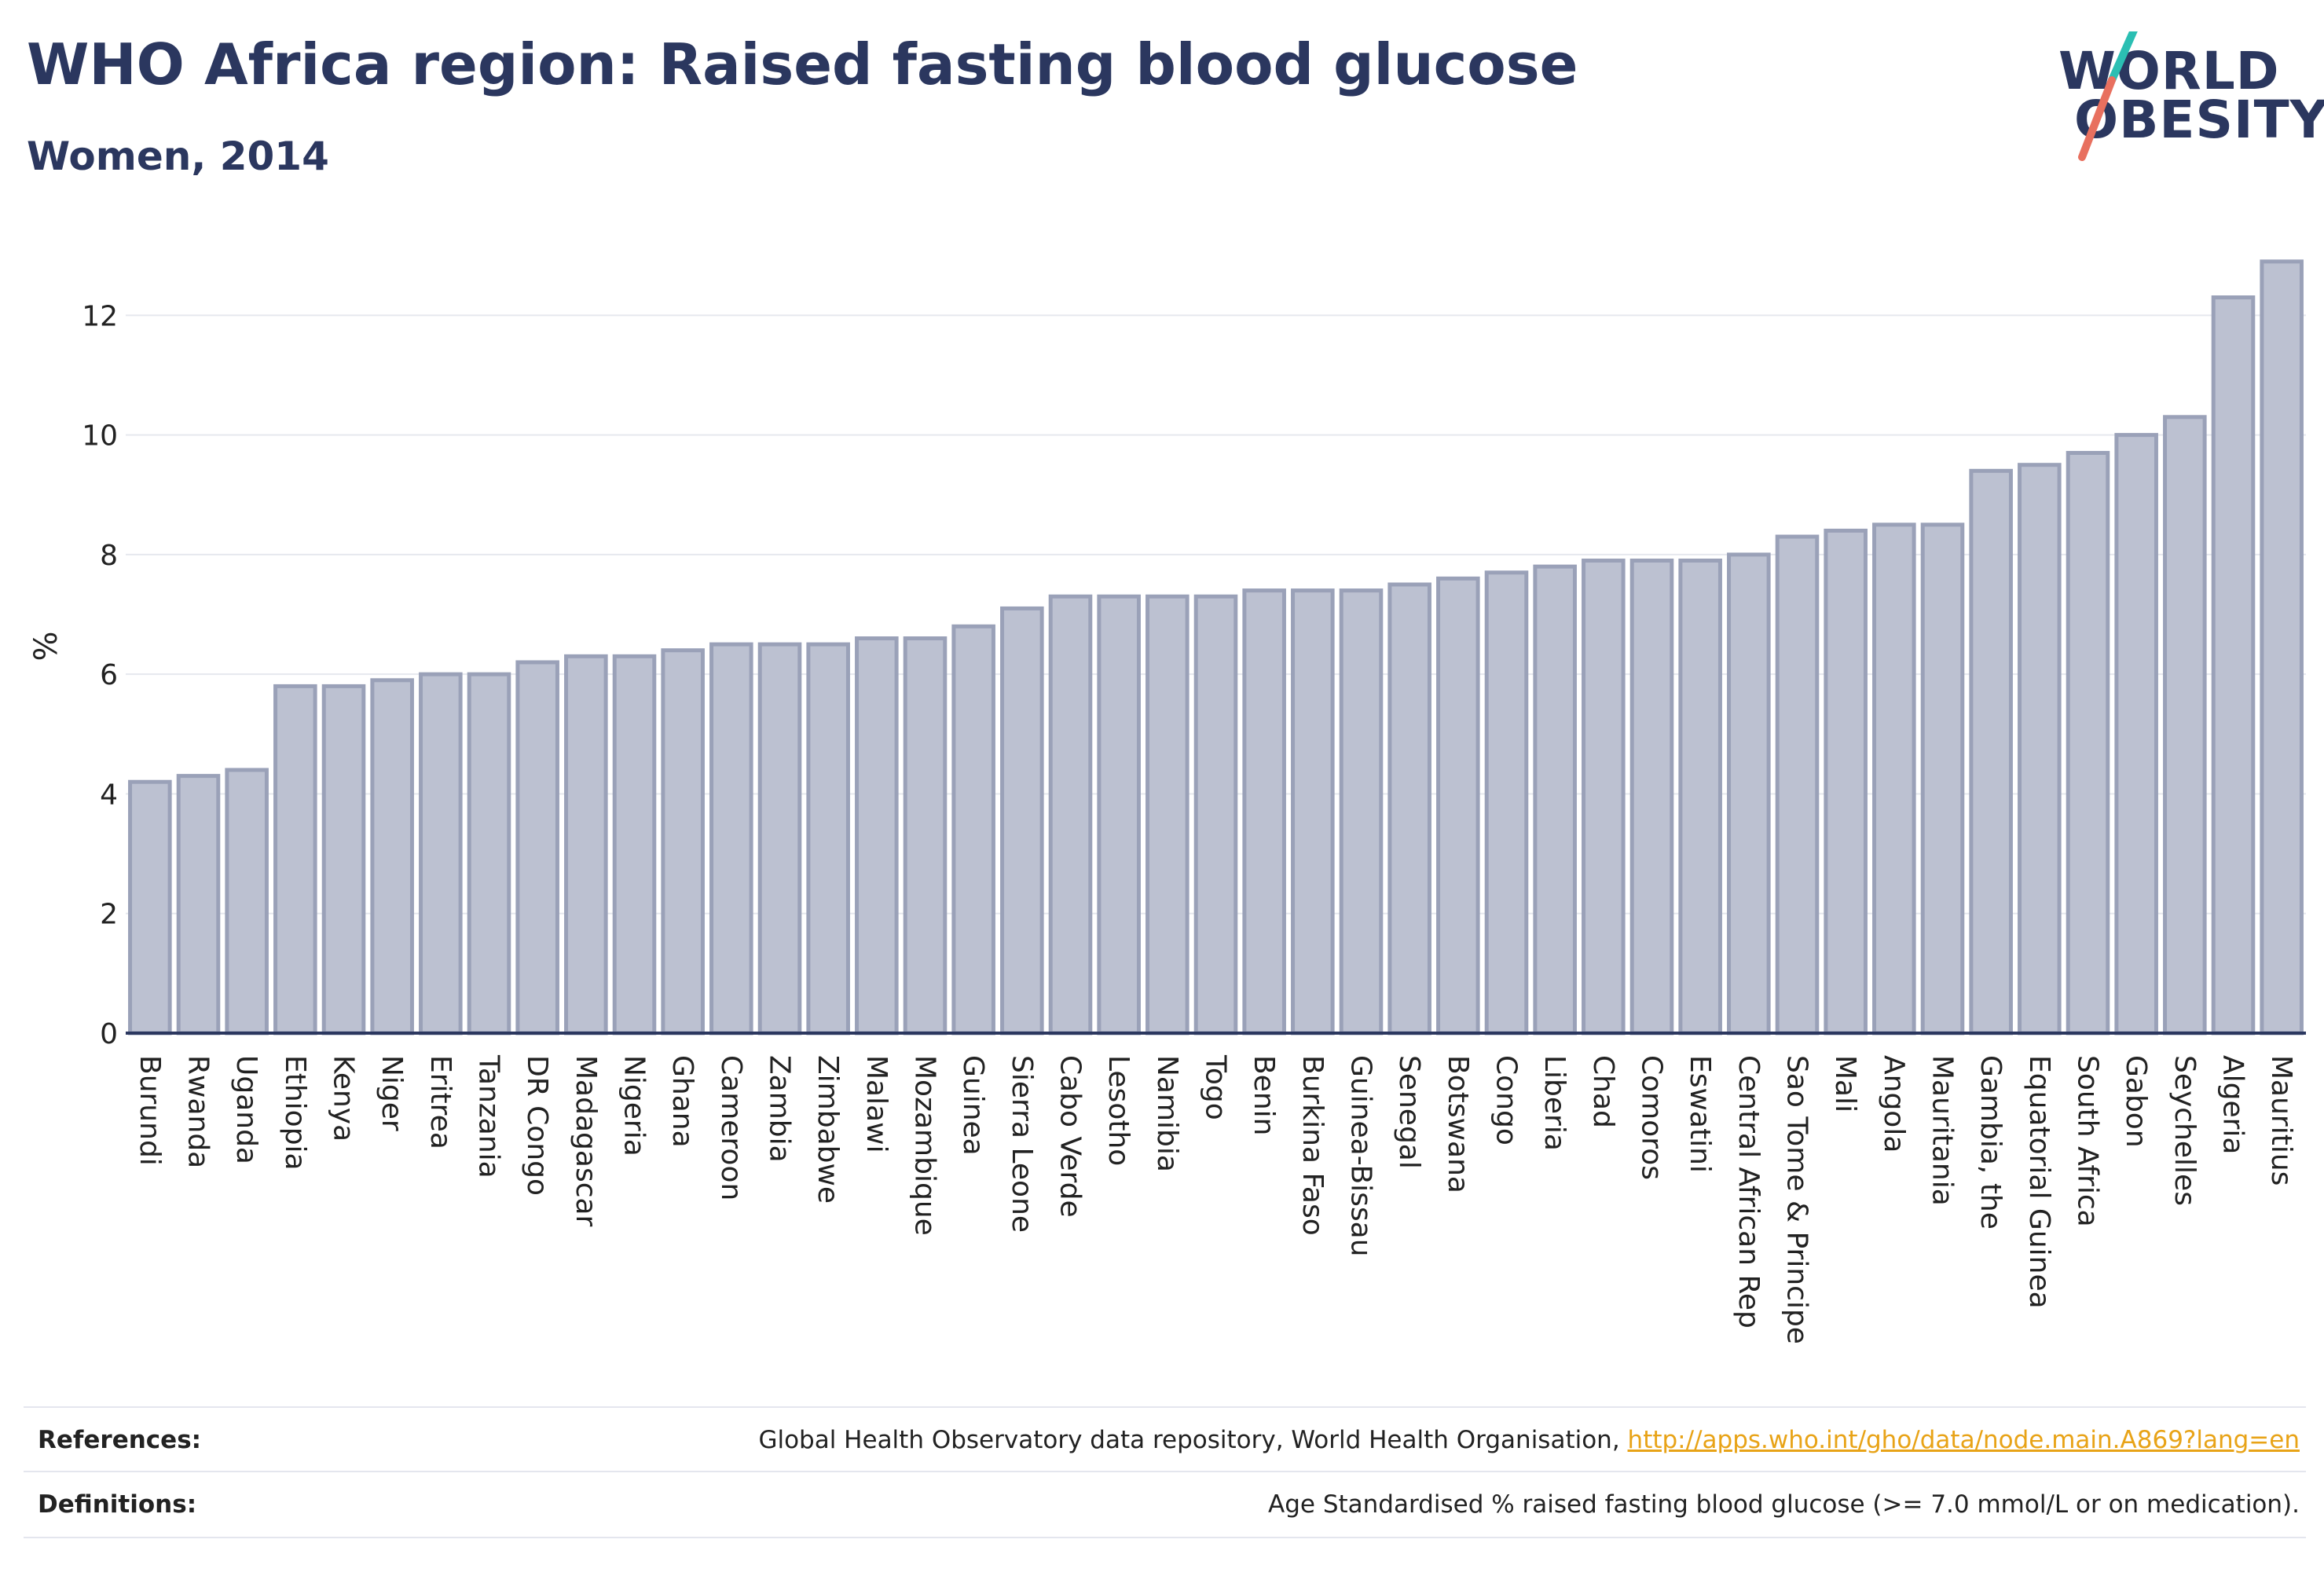 Image resolution: width=2324 pixels, height=1576 pixels. What do you see at coordinates (682, 1101) in the screenshot?
I see `x-tick-label: Ghana` at bounding box center [682, 1101].